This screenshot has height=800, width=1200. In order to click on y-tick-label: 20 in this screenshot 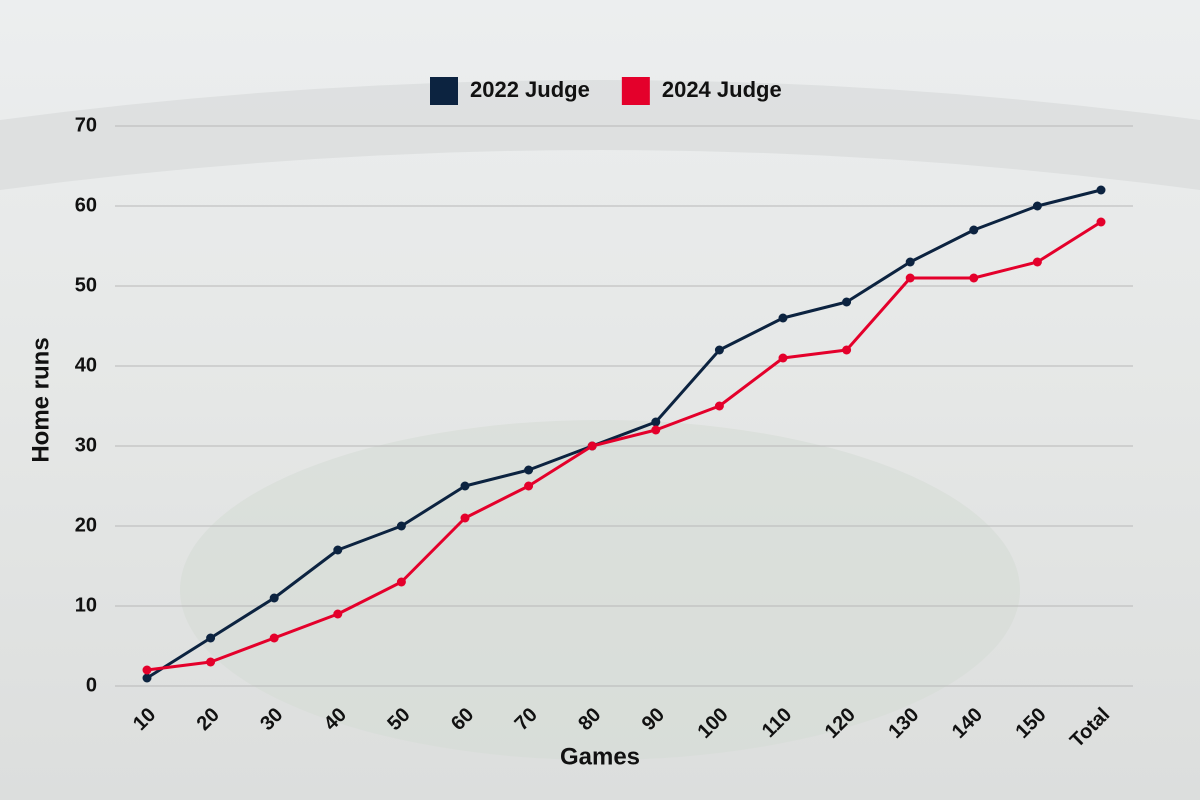, I will do `click(86, 525)`.